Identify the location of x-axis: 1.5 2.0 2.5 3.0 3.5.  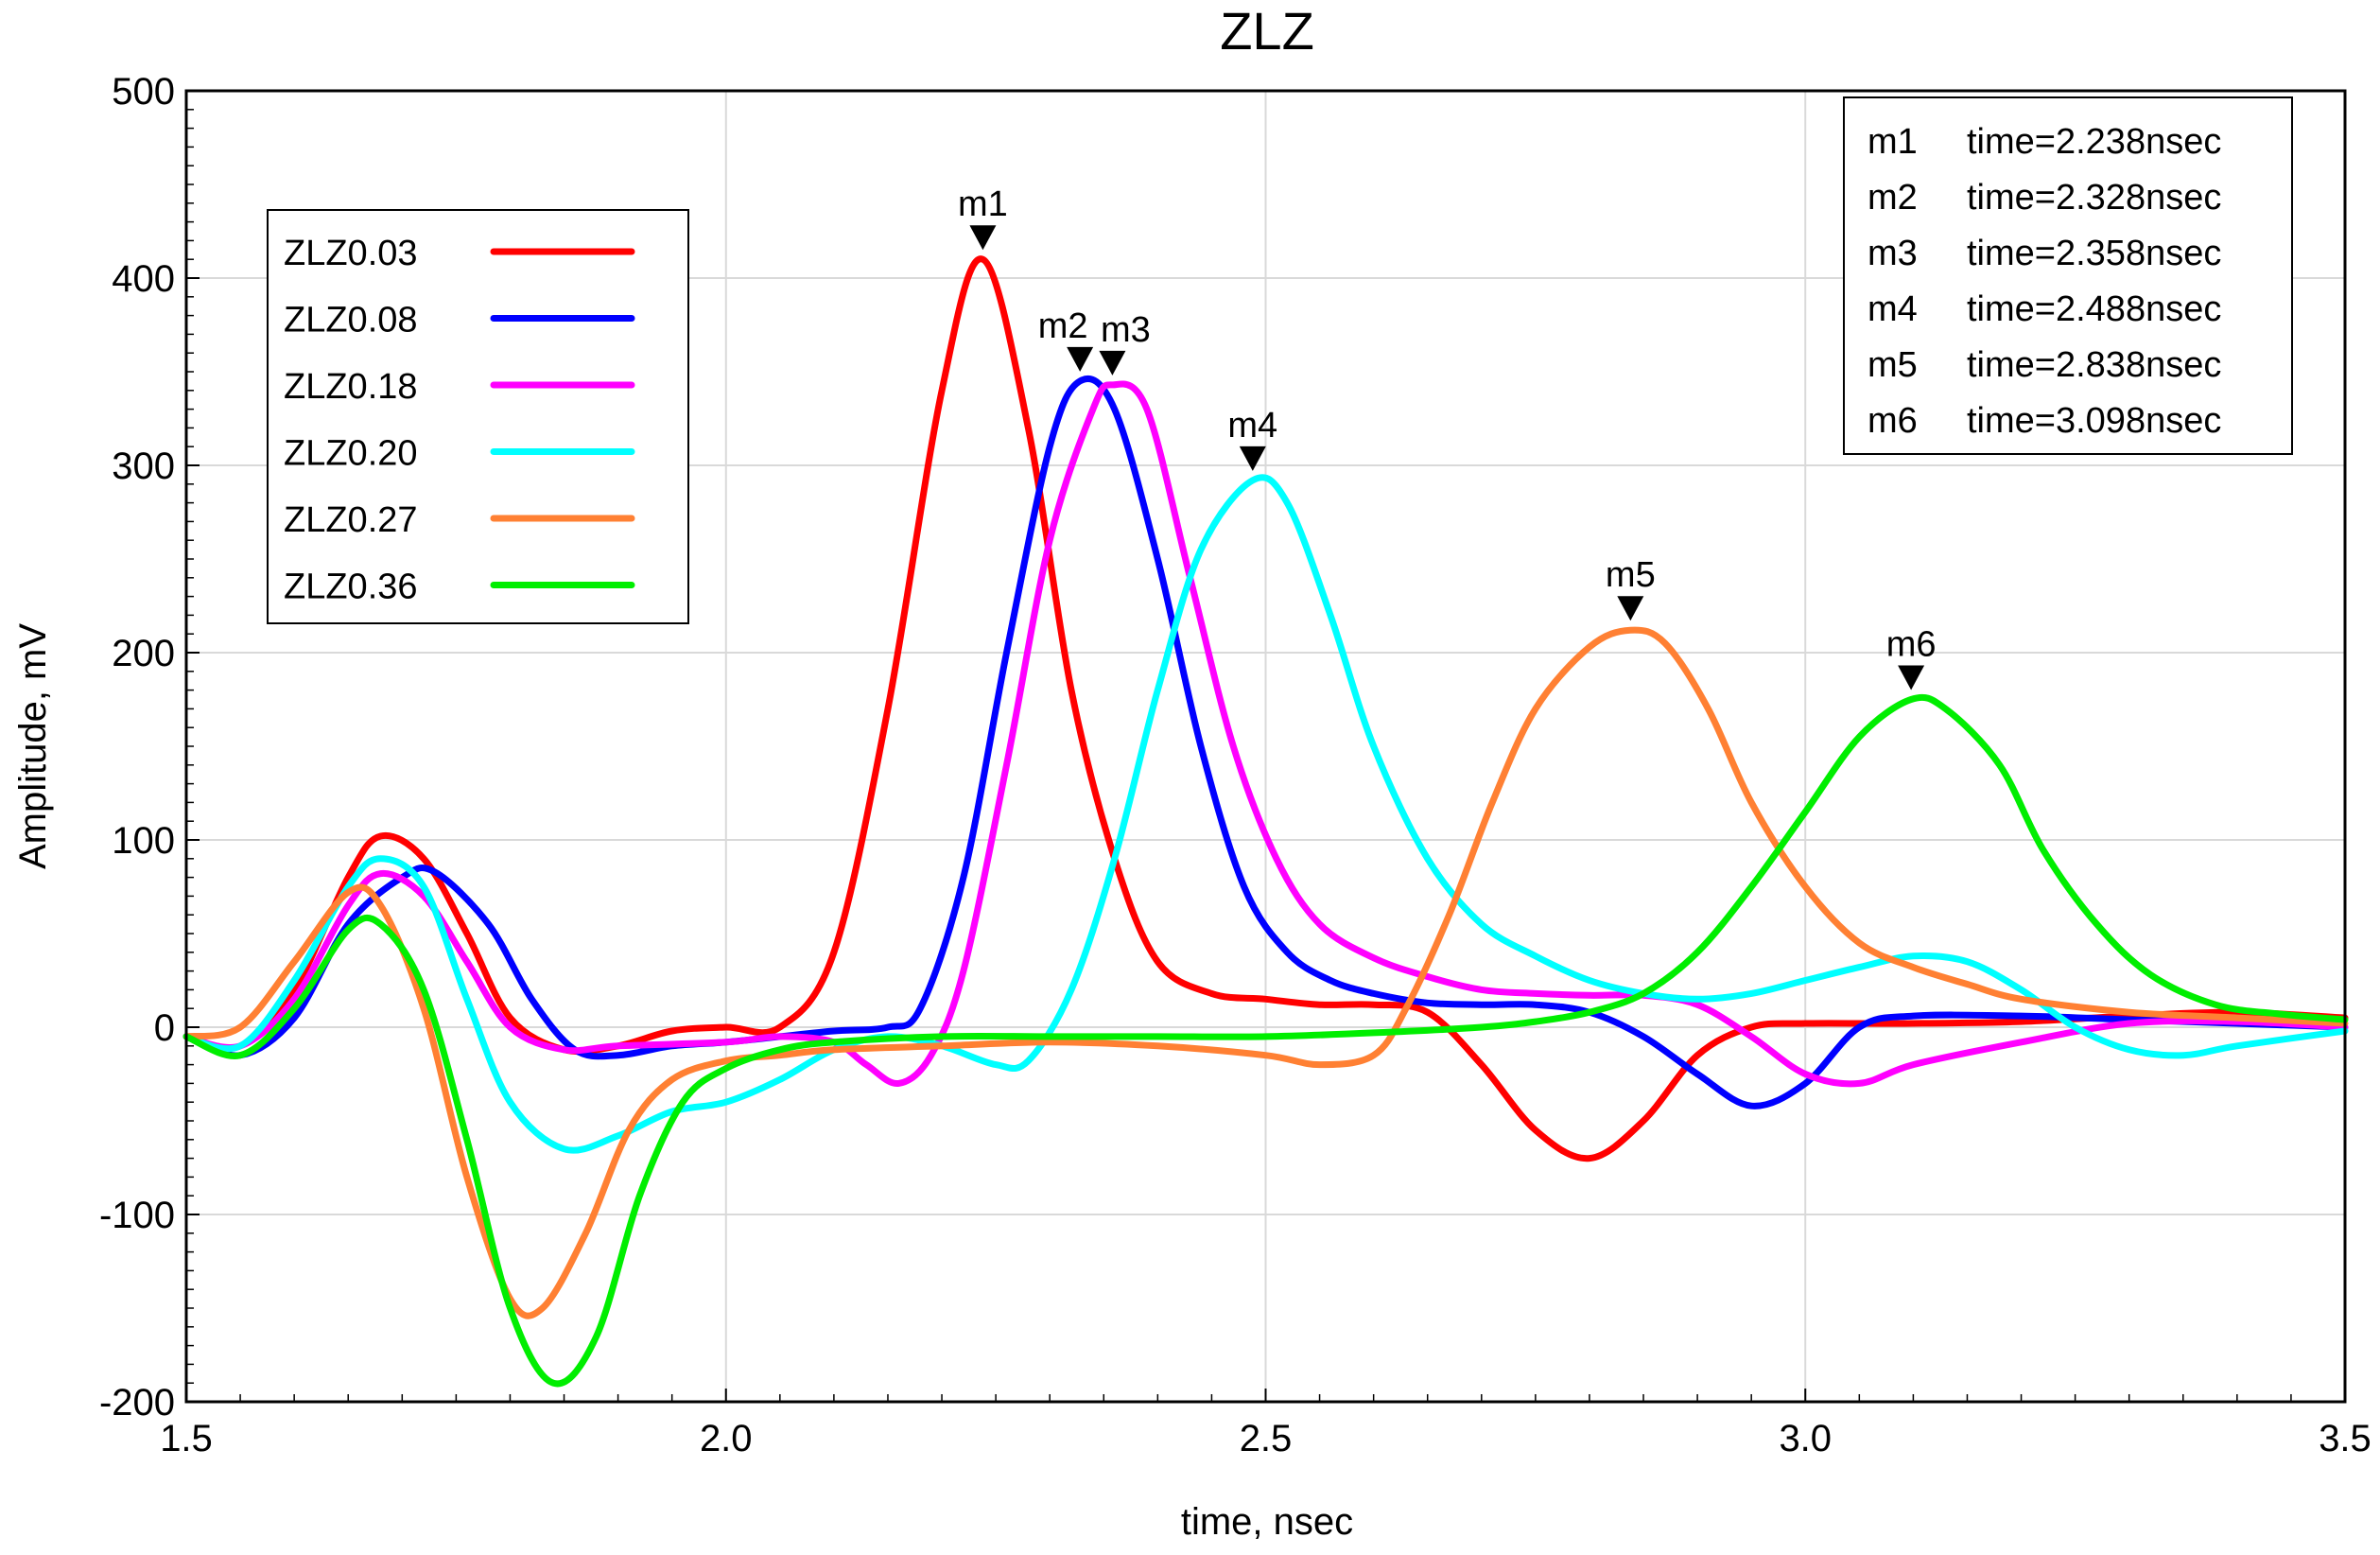
(1265, 1424).